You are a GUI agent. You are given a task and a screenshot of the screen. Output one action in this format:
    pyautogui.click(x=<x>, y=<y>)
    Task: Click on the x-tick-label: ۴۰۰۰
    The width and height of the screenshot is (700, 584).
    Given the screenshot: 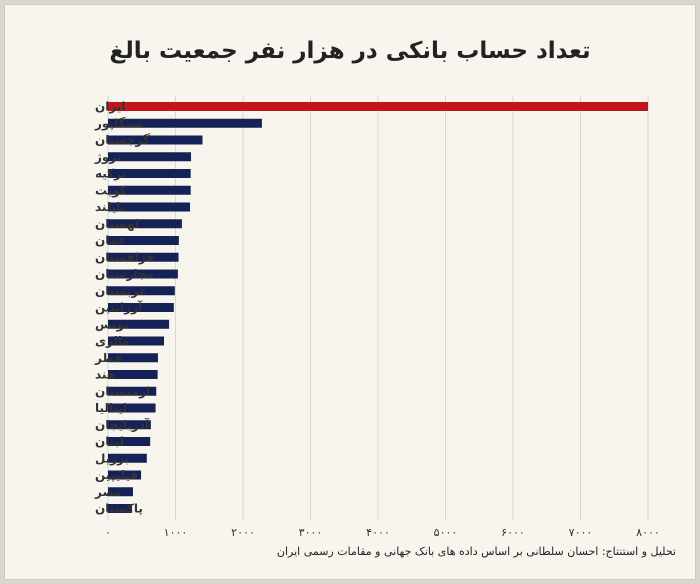 What is the action you would take?
    pyautogui.click(x=378, y=532)
    